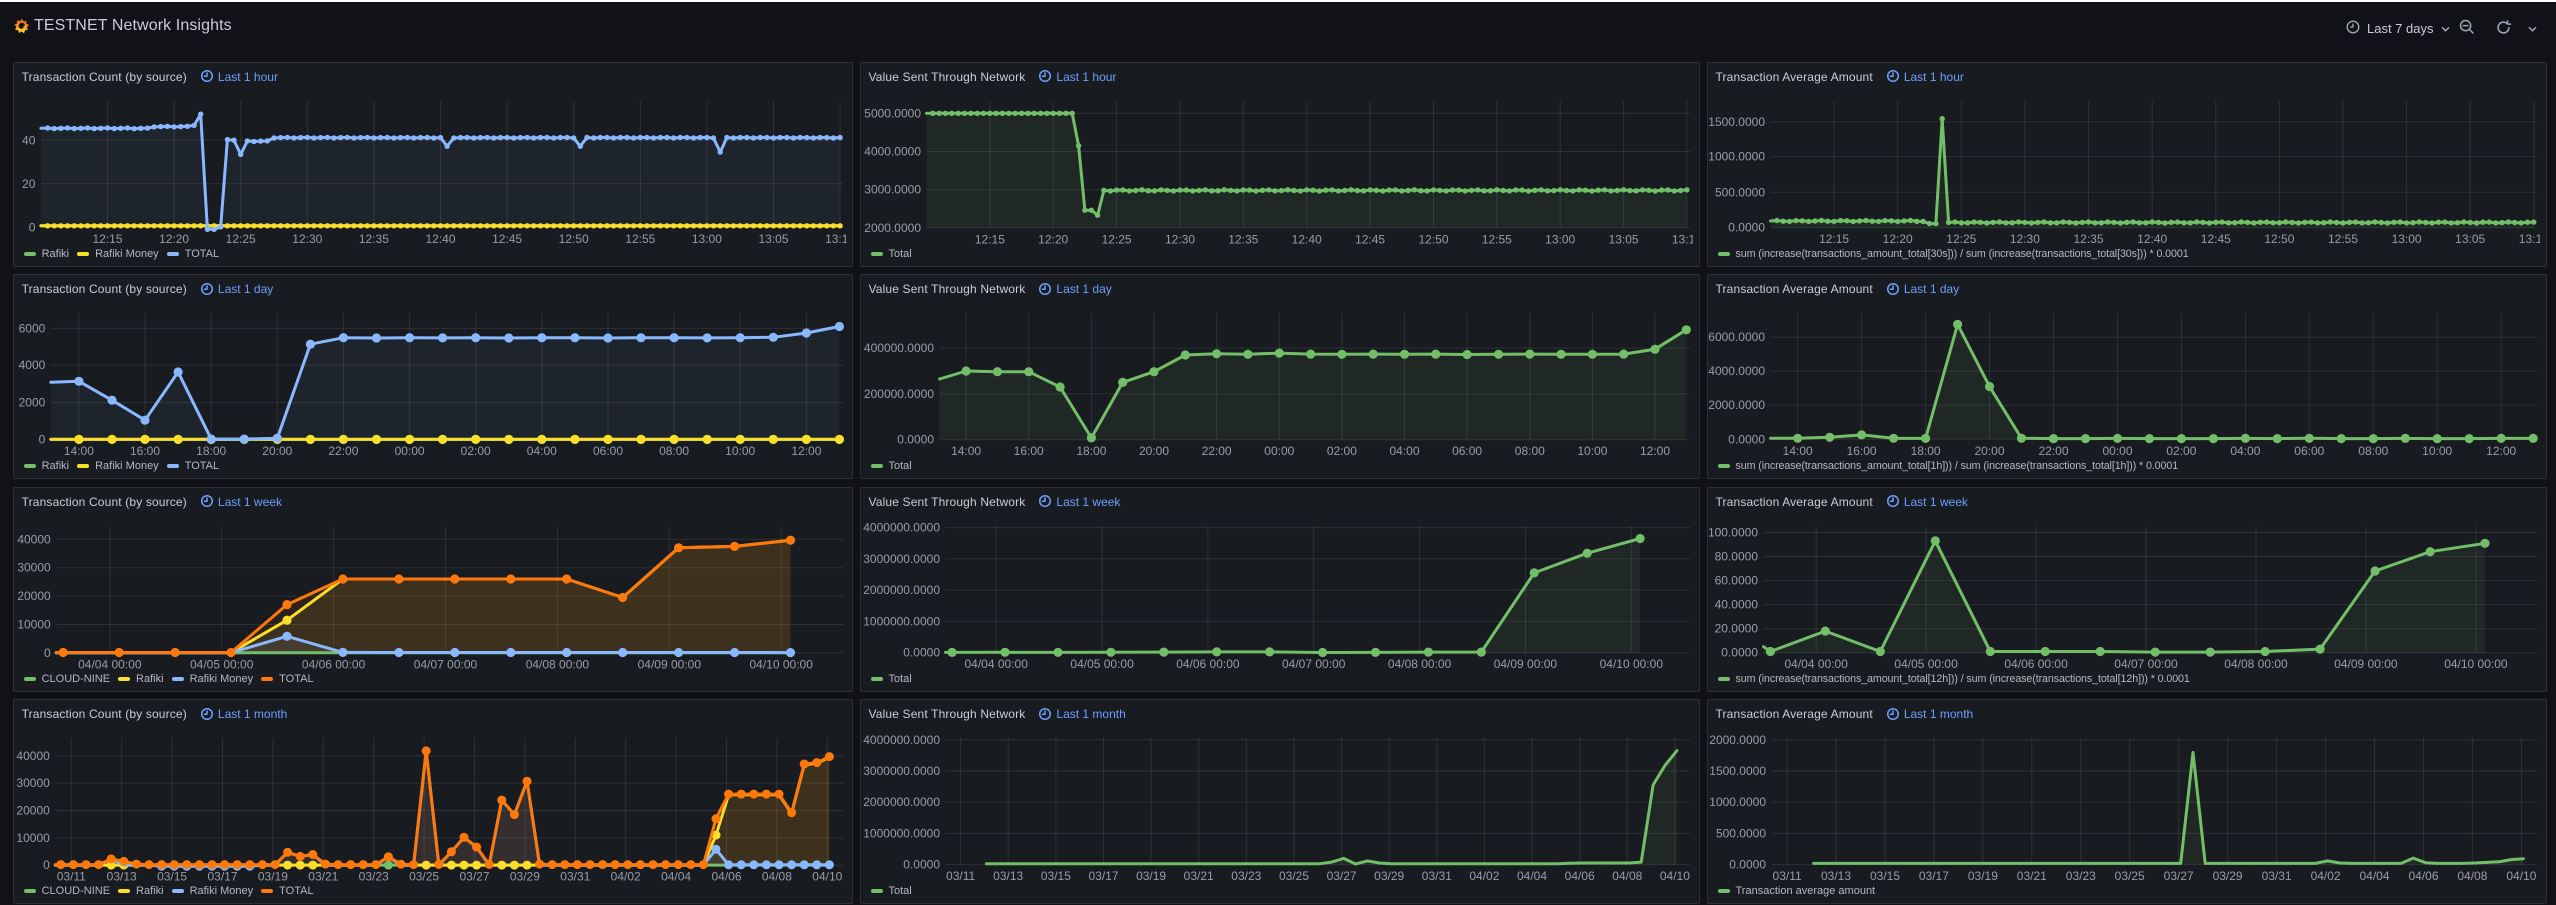  Describe the element at coordinates (145, 451) in the screenshot. I see `svg-text: 16:00` at that location.